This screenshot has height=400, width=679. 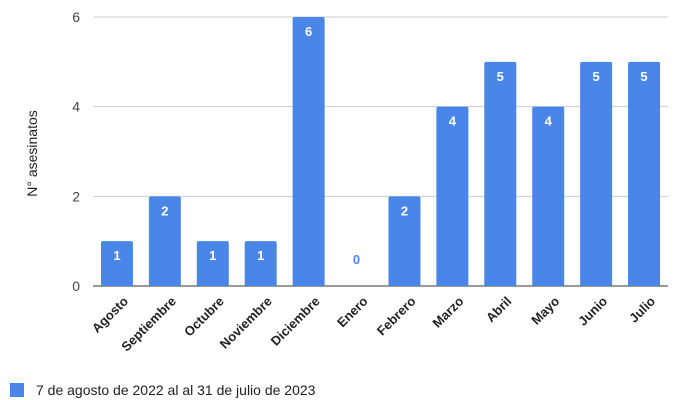 What do you see at coordinates (308, 31) in the screenshot?
I see `data-label: 6` at bounding box center [308, 31].